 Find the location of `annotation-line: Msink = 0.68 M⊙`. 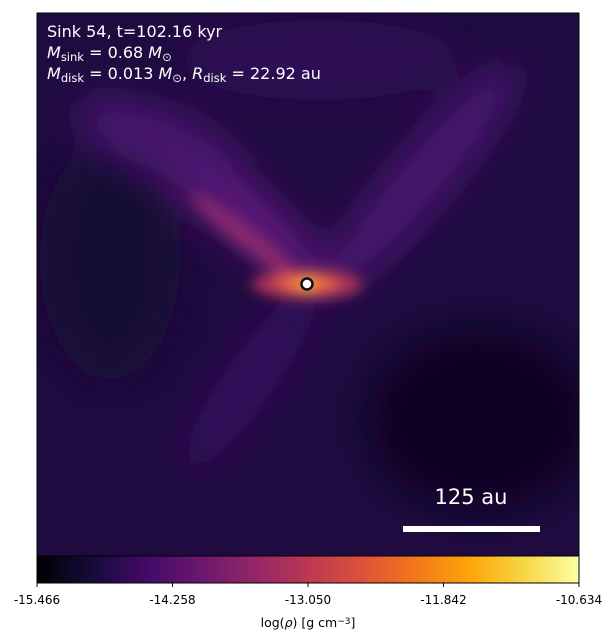

annotation-line: Msink = 0.68 M⊙ is located at coordinates (109, 53).